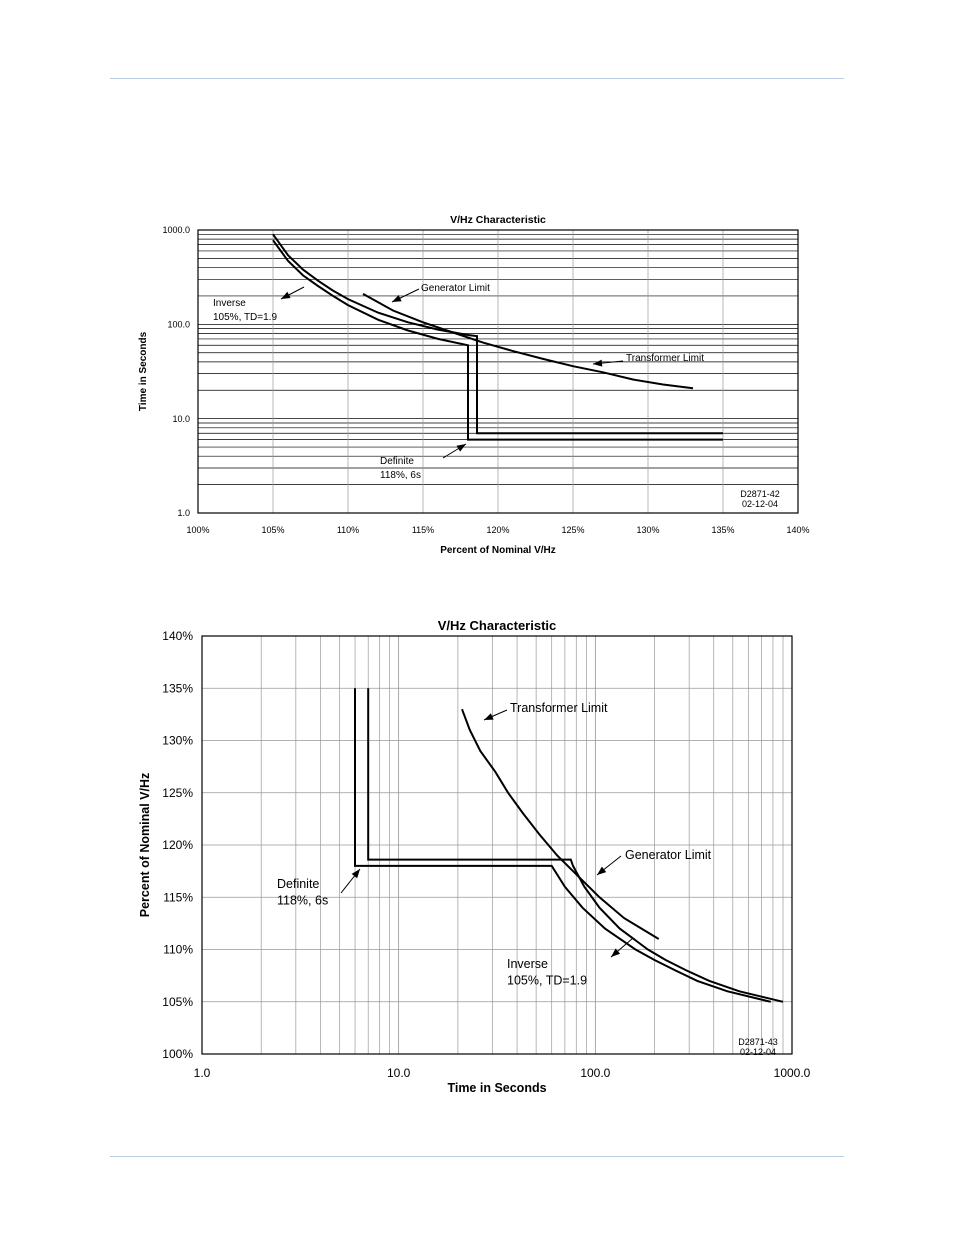 The height and width of the screenshot is (1235, 954). What do you see at coordinates (178, 897) in the screenshot?
I see `chart2-y-tick-label: 115%` at bounding box center [178, 897].